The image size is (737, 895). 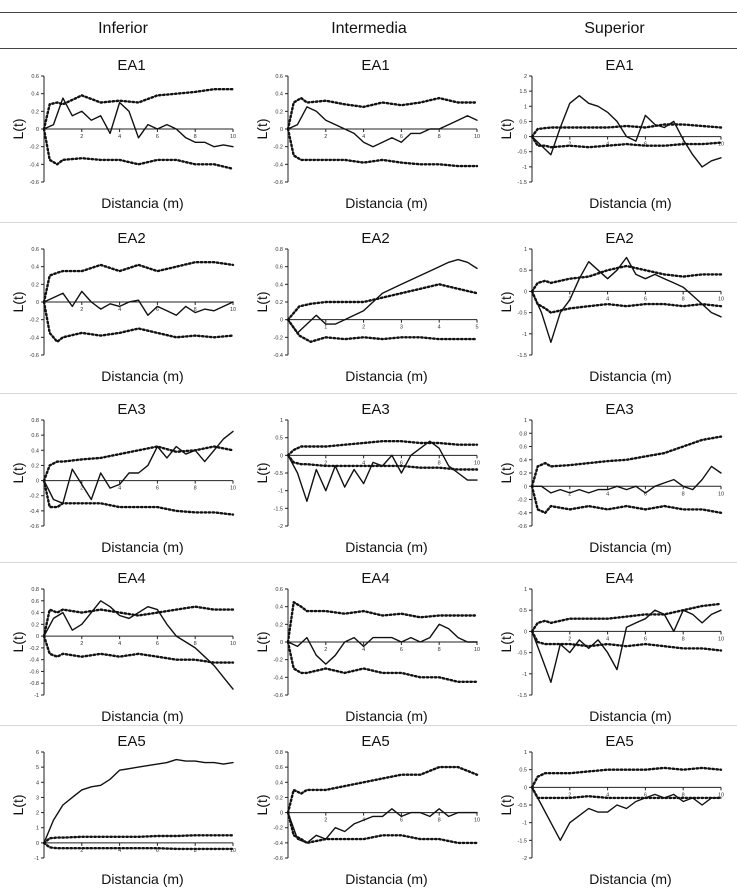 I want to click on y-tick-label: -1.5, so click(x=278, y=509).